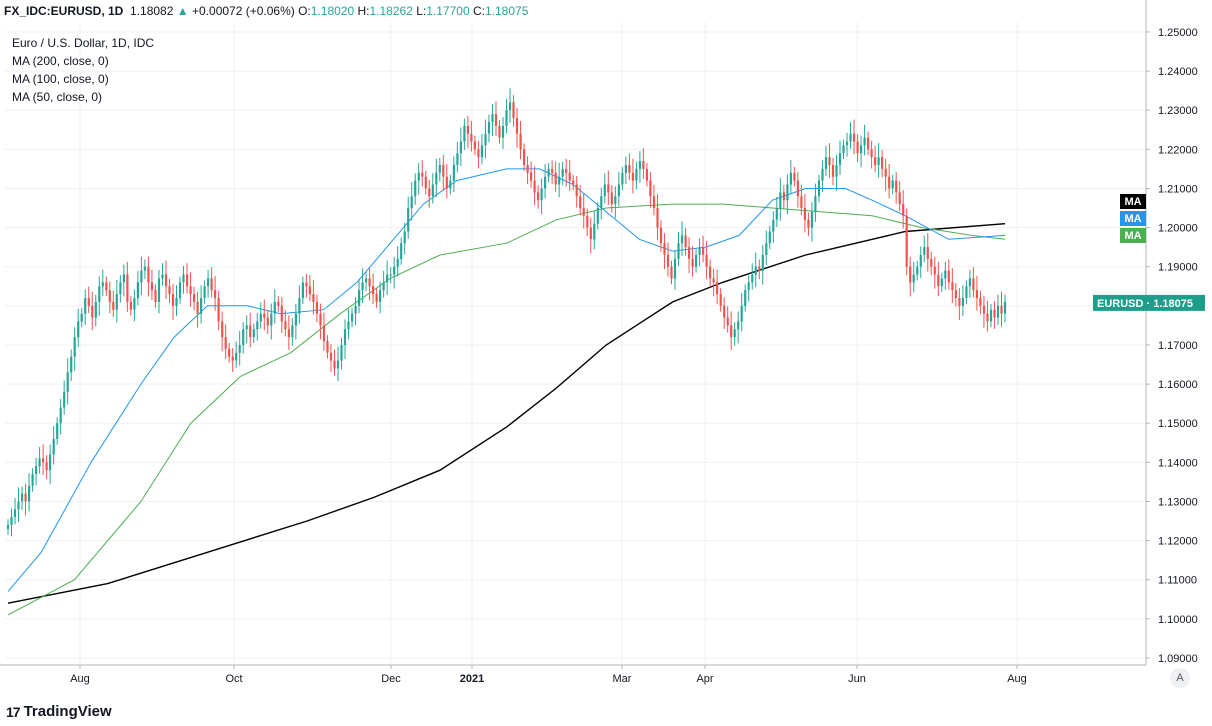  I want to click on price-tick-label: 1.16000, so click(1178, 385).